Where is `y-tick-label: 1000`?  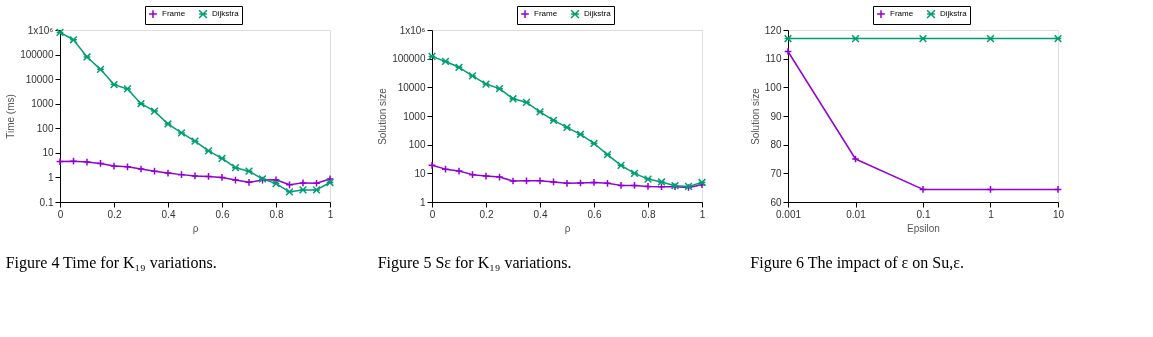 y-tick-label: 1000 is located at coordinates (414, 116).